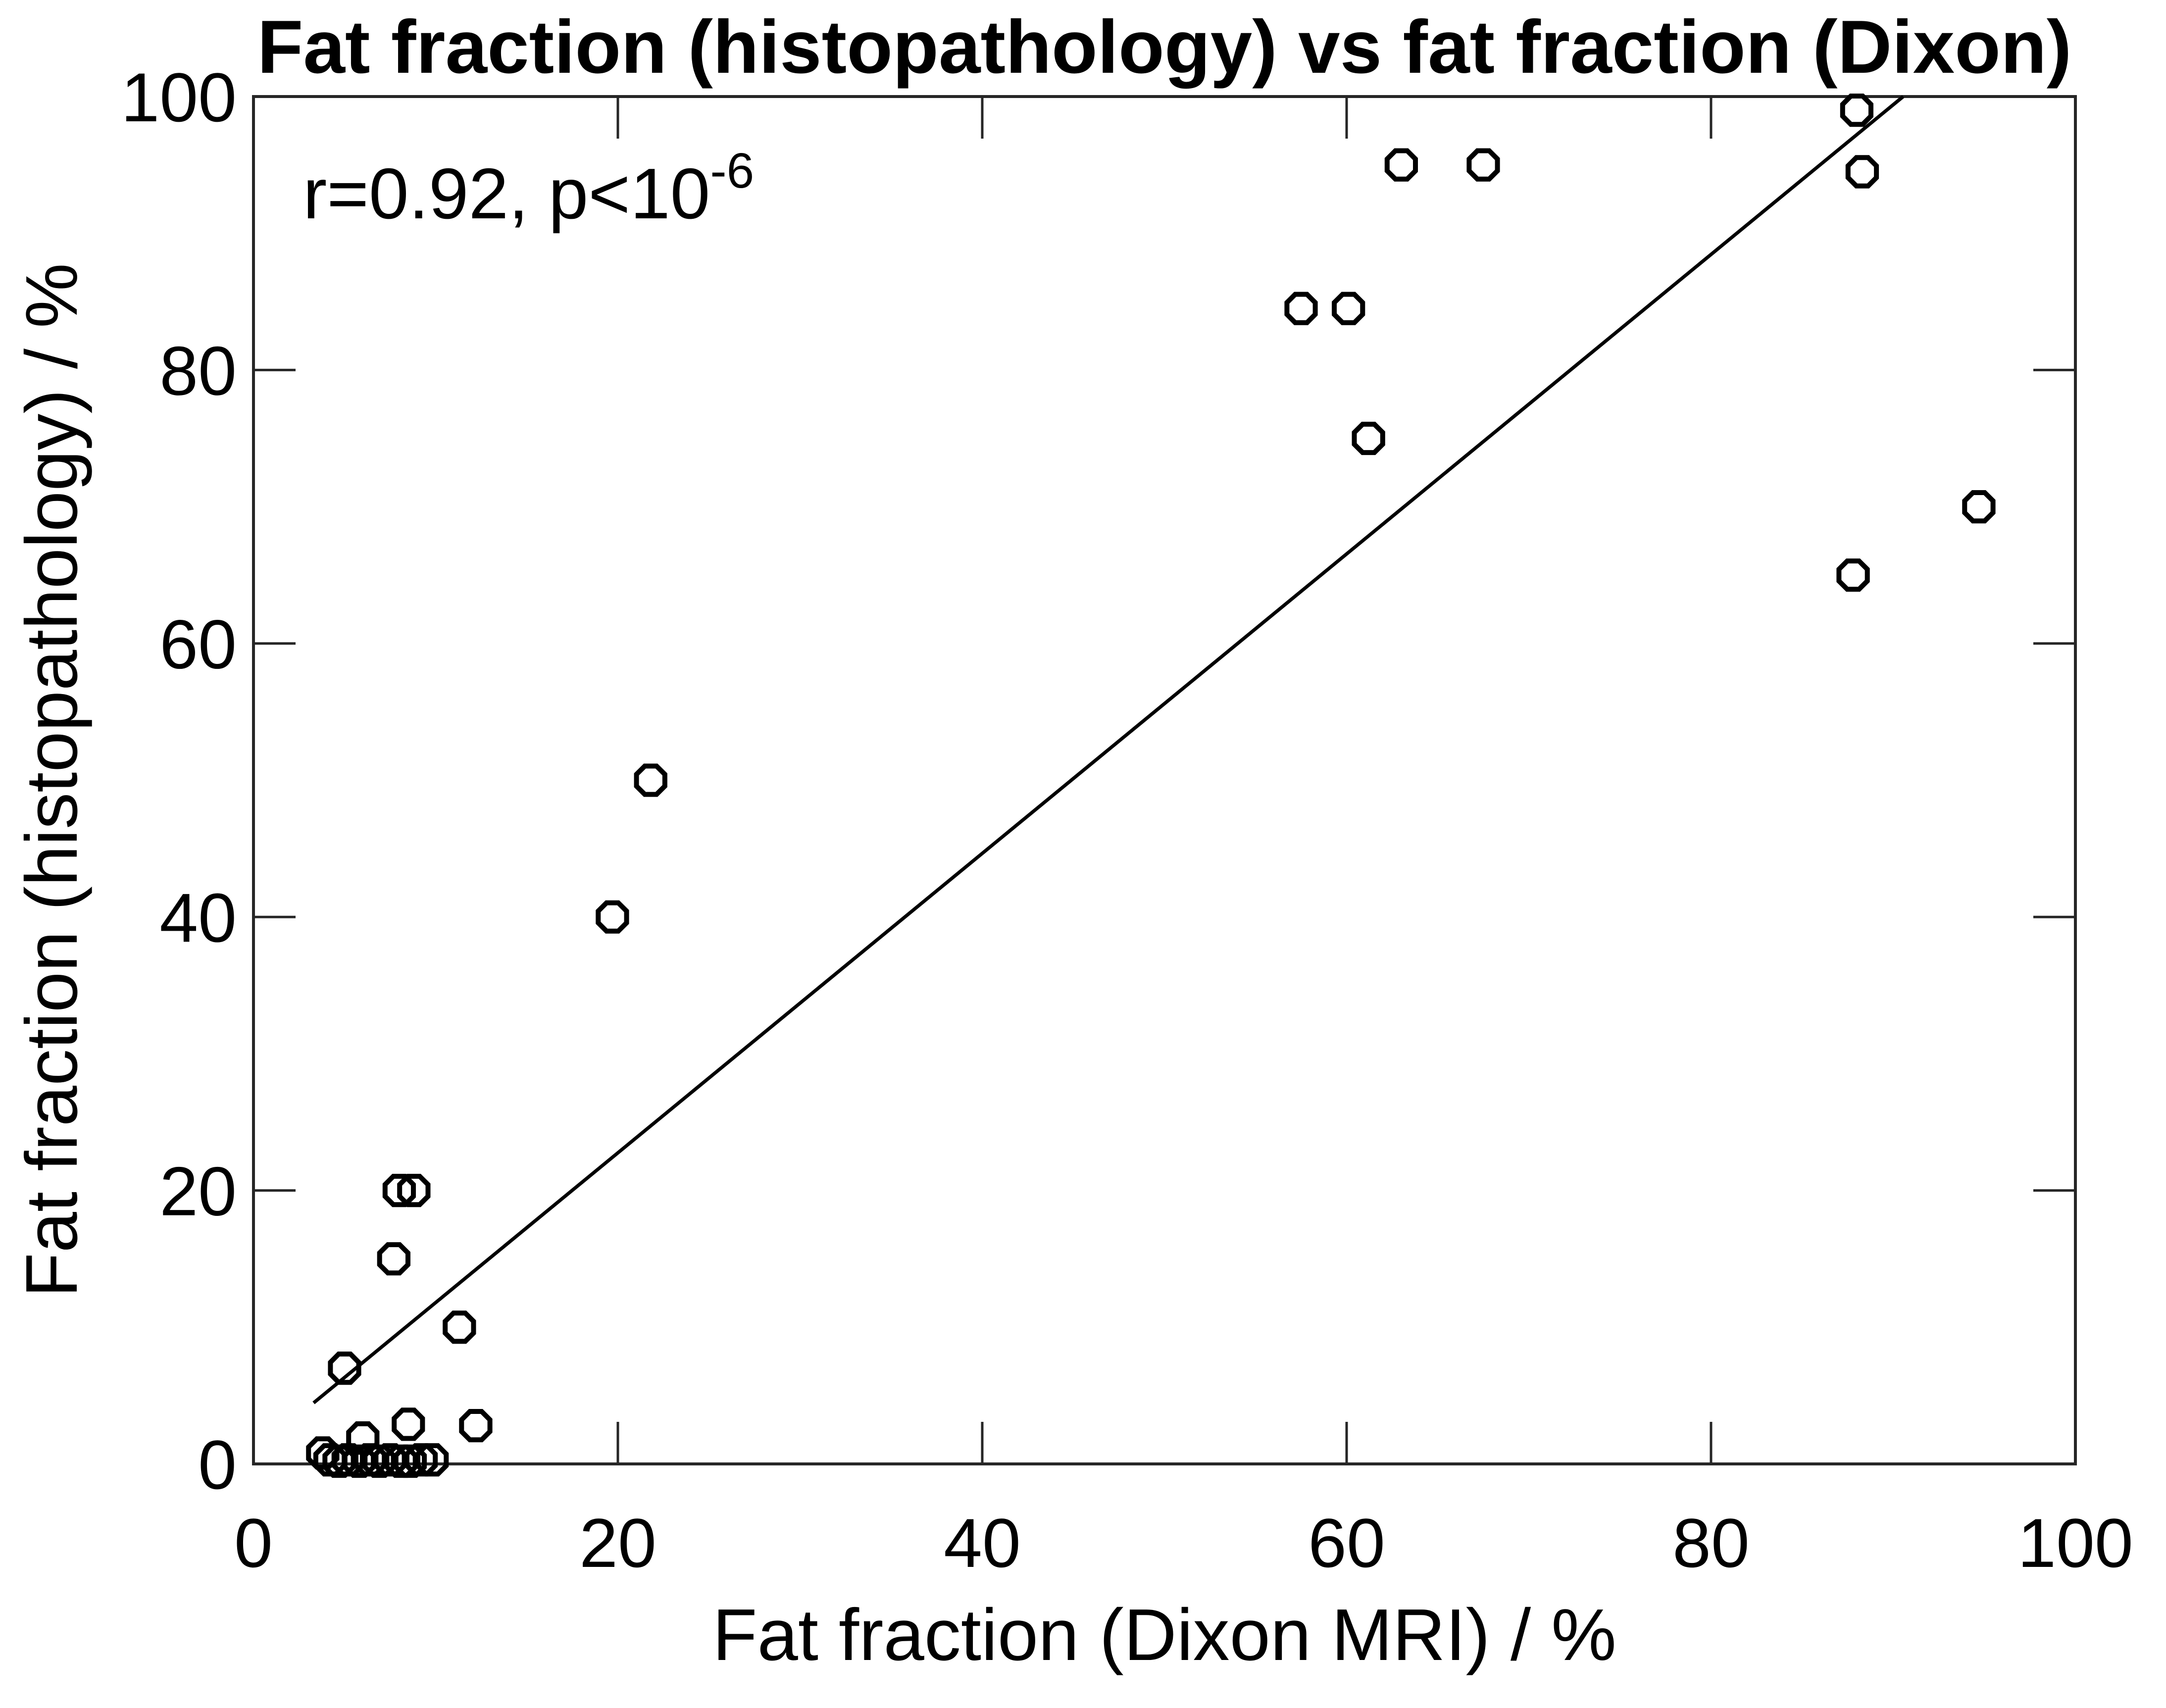  I want to click on x-tick-label: 80, so click(1711, 1543).